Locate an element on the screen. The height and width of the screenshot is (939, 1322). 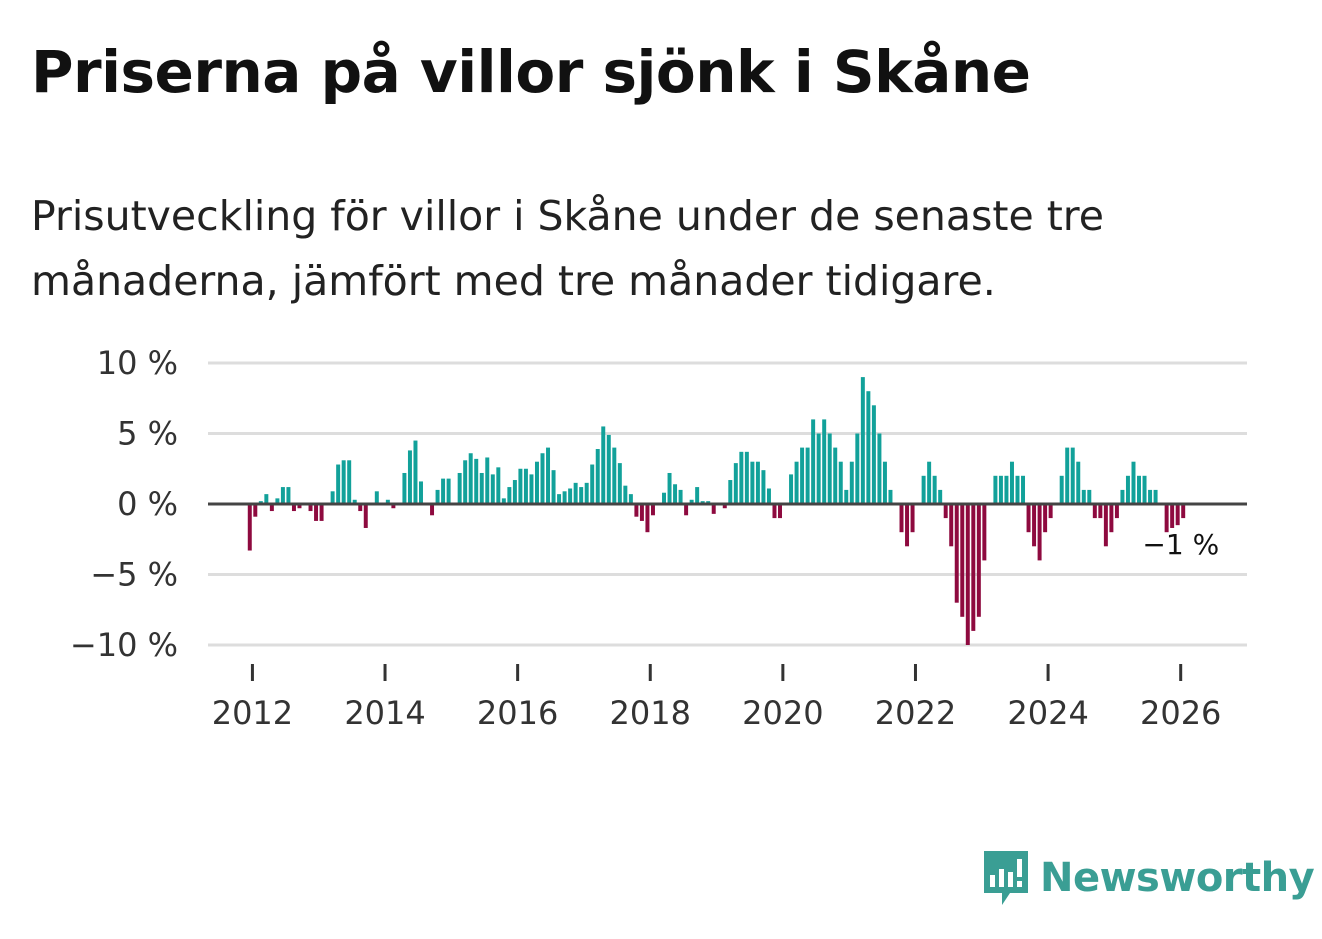
x-tick-label: 2016 is located at coordinates (517, 713).